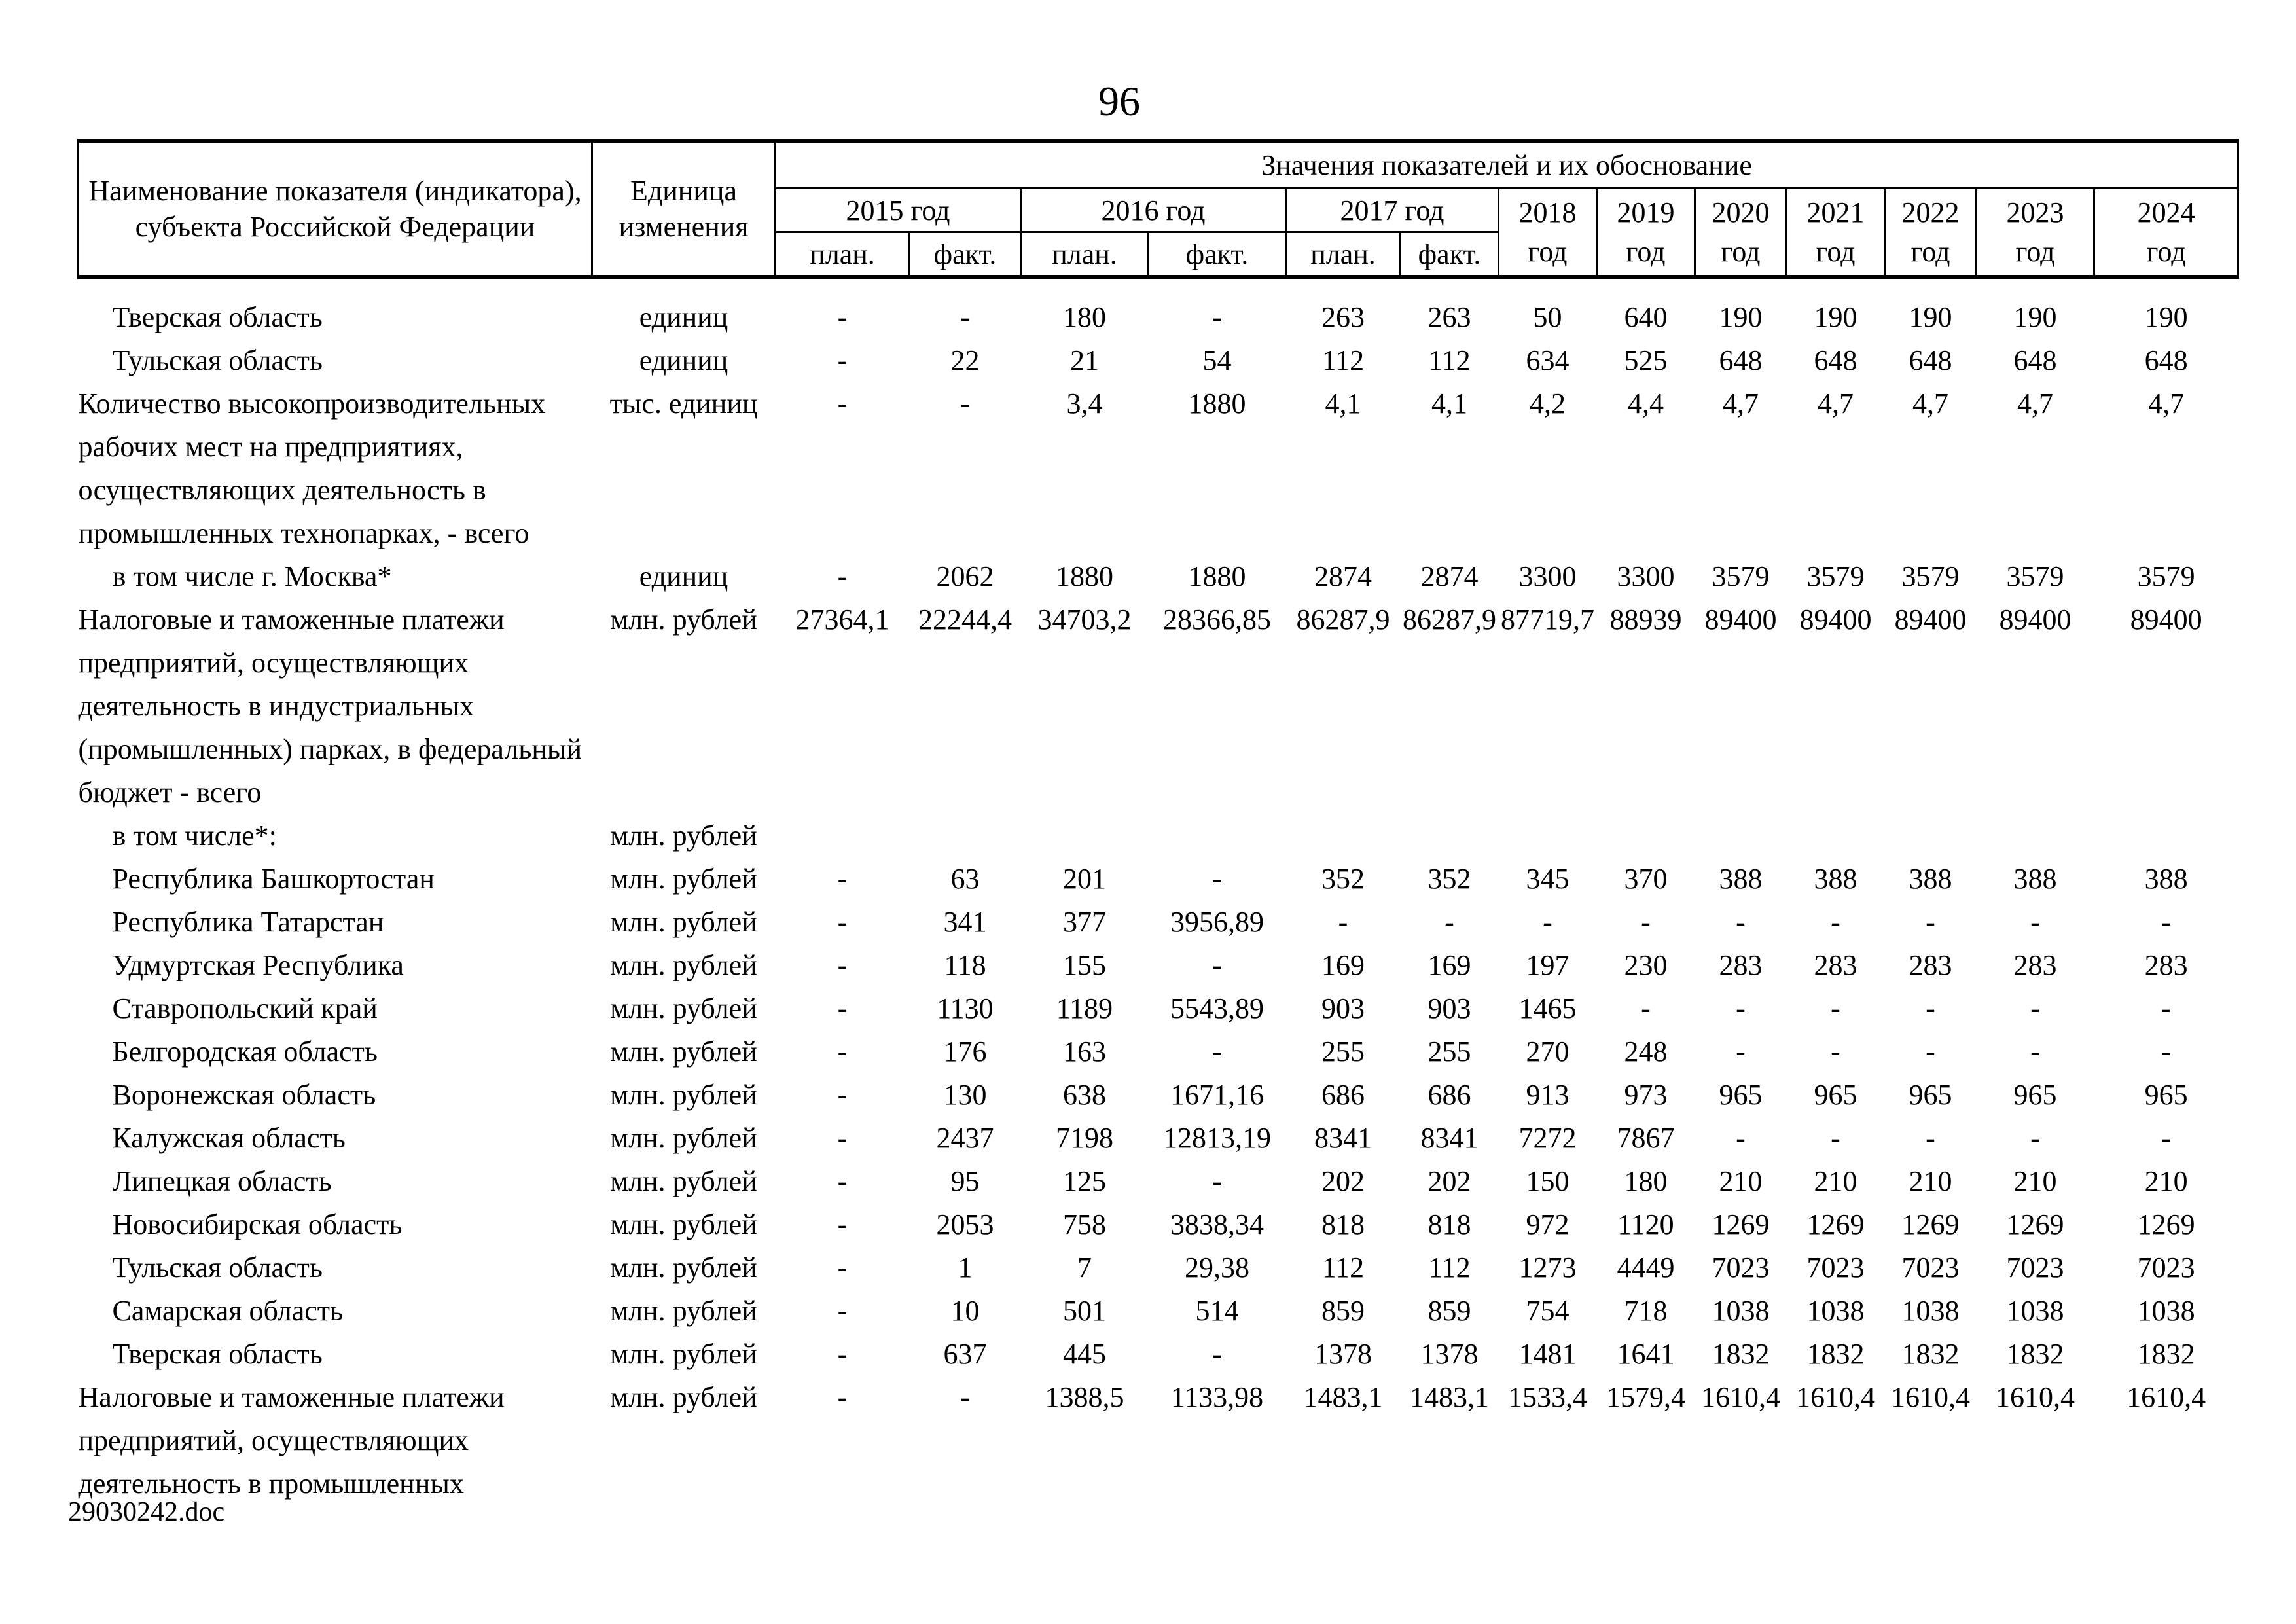  Describe the element at coordinates (1153, 210) in the screenshot. I see `header-year-2016: 2016 год` at that location.